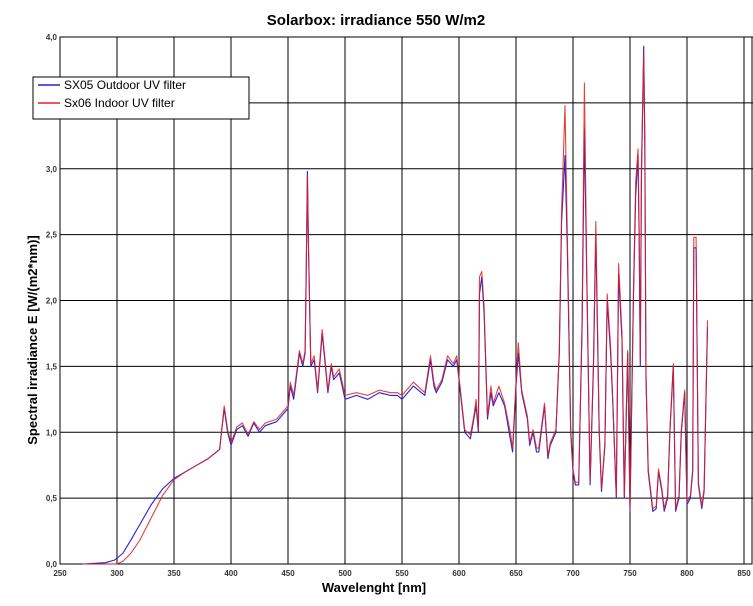  I want to click on y-tick-label: 2,5, so click(52, 235).